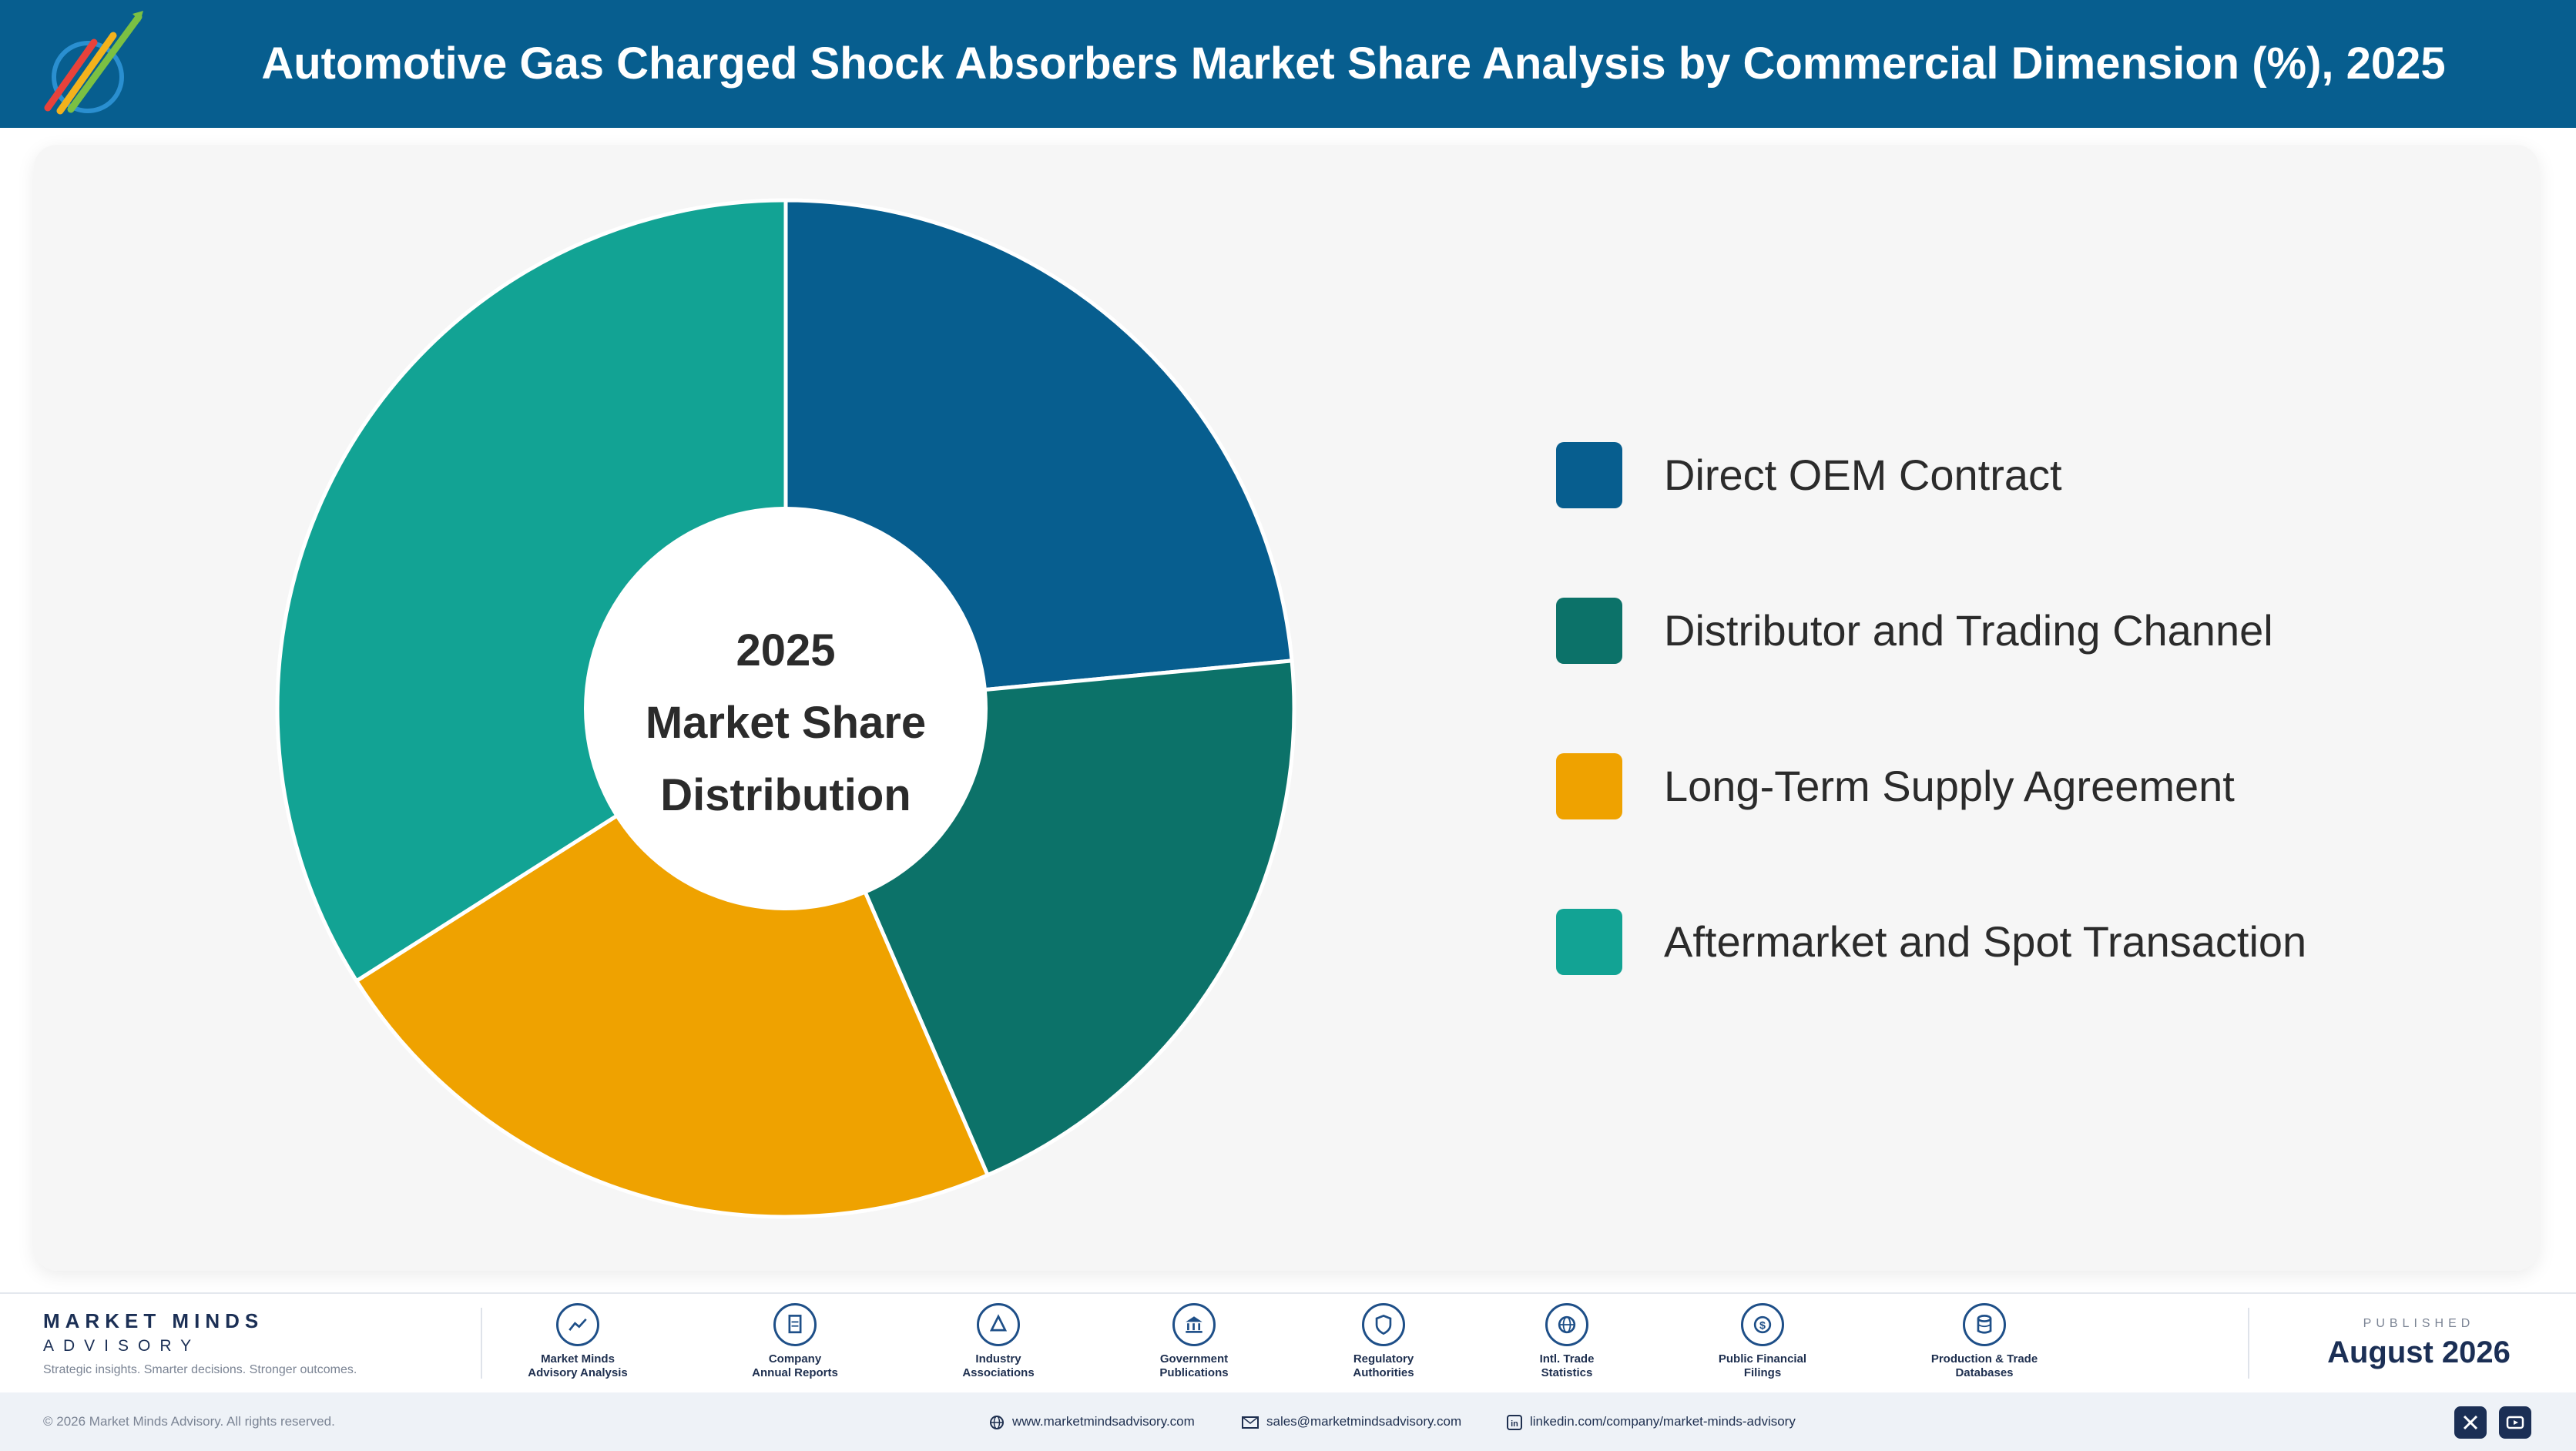 The width and height of the screenshot is (2576, 1451). Describe the element at coordinates (93, 63) in the screenshot. I see `market-minds-logo` at that location.